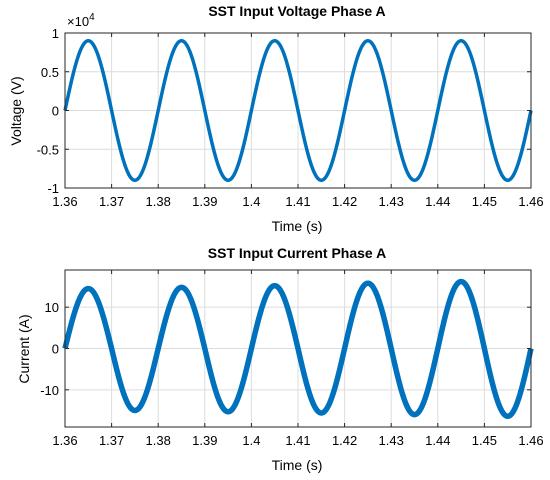 The image size is (550, 480). I want to click on voltage-xtick-label: 1.46, so click(530, 201).